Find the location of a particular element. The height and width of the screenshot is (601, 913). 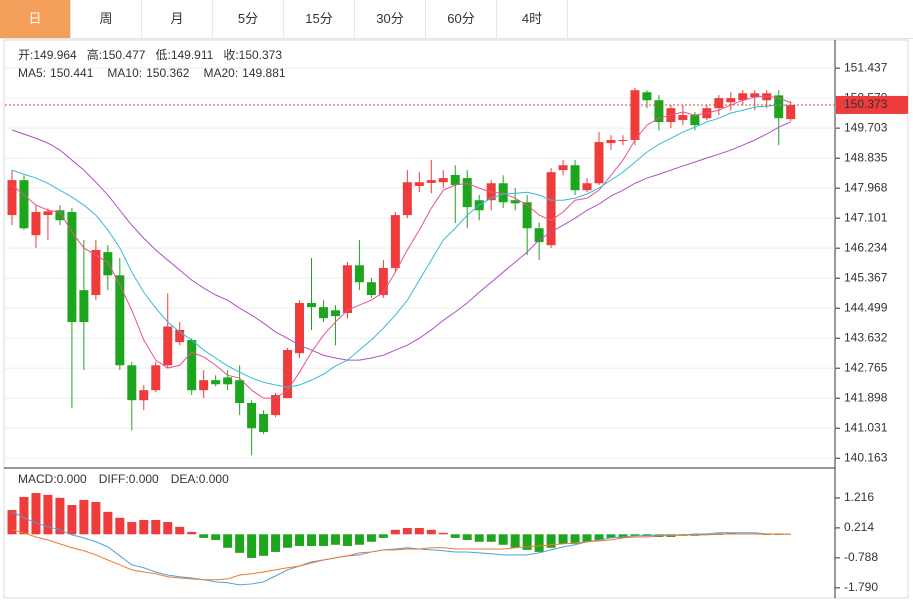

legend-text: 150.441 is located at coordinates (72, 73).